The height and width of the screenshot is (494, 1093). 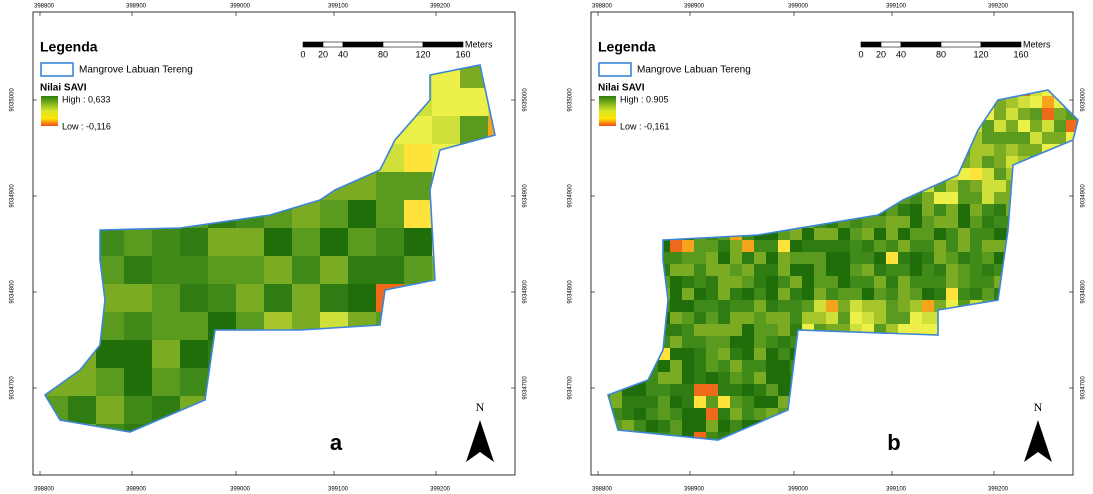 I want to click on scale-segment, so click(x=363, y=44).